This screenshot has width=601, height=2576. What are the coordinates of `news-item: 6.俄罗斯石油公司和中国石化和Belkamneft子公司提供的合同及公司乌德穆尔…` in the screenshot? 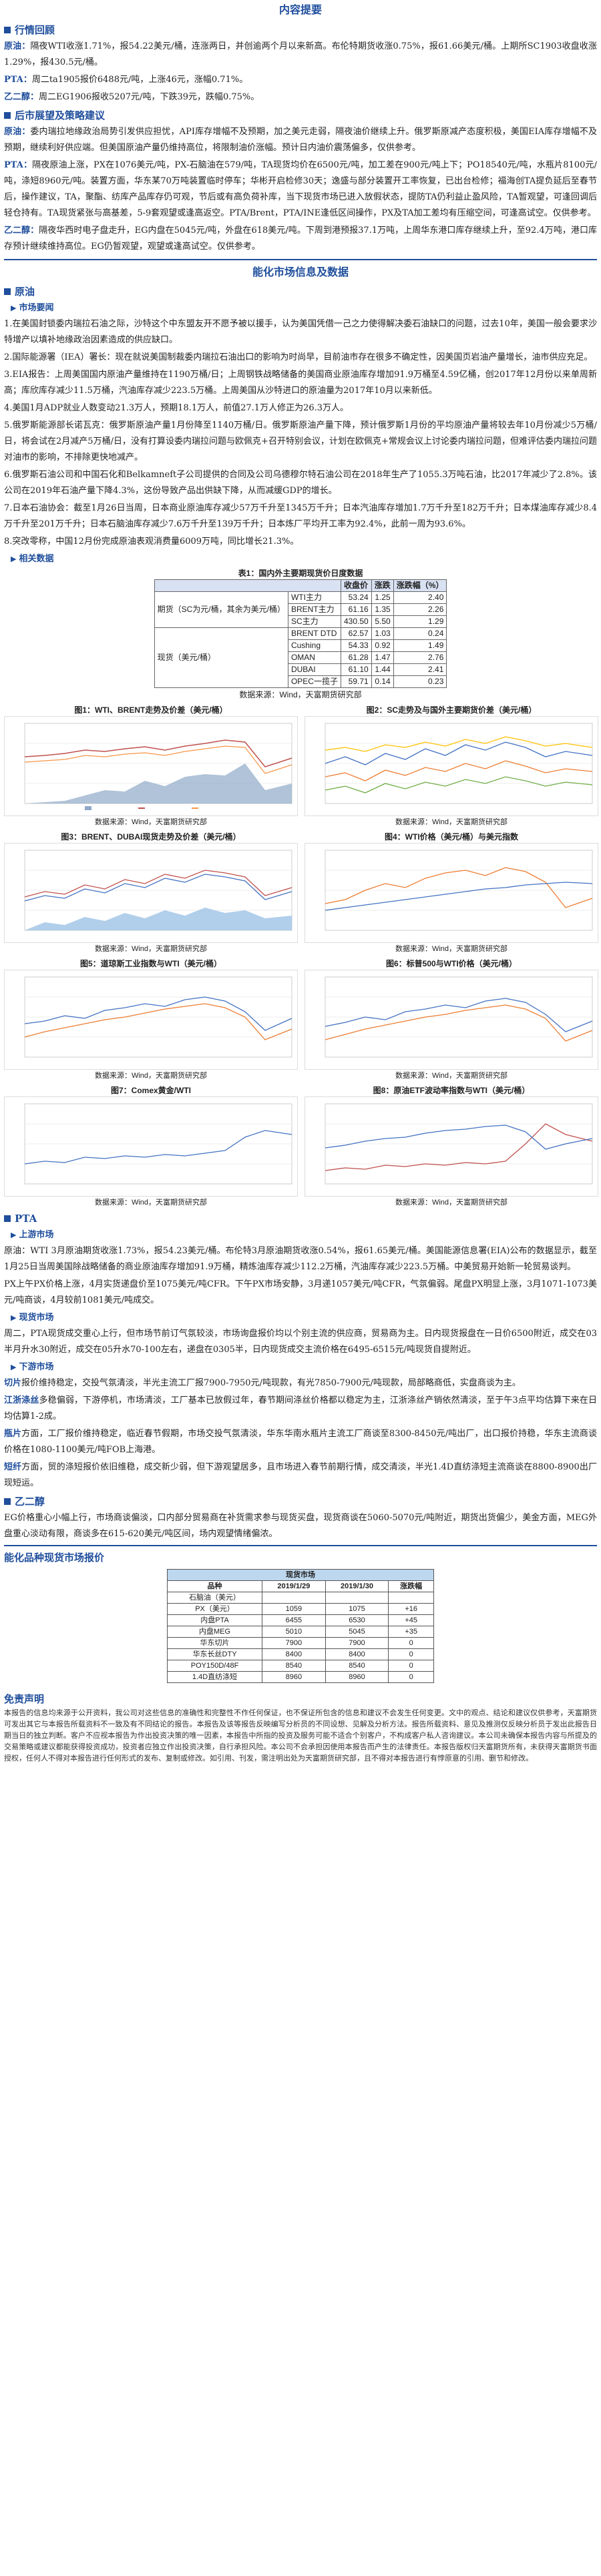 It's located at (300, 483).